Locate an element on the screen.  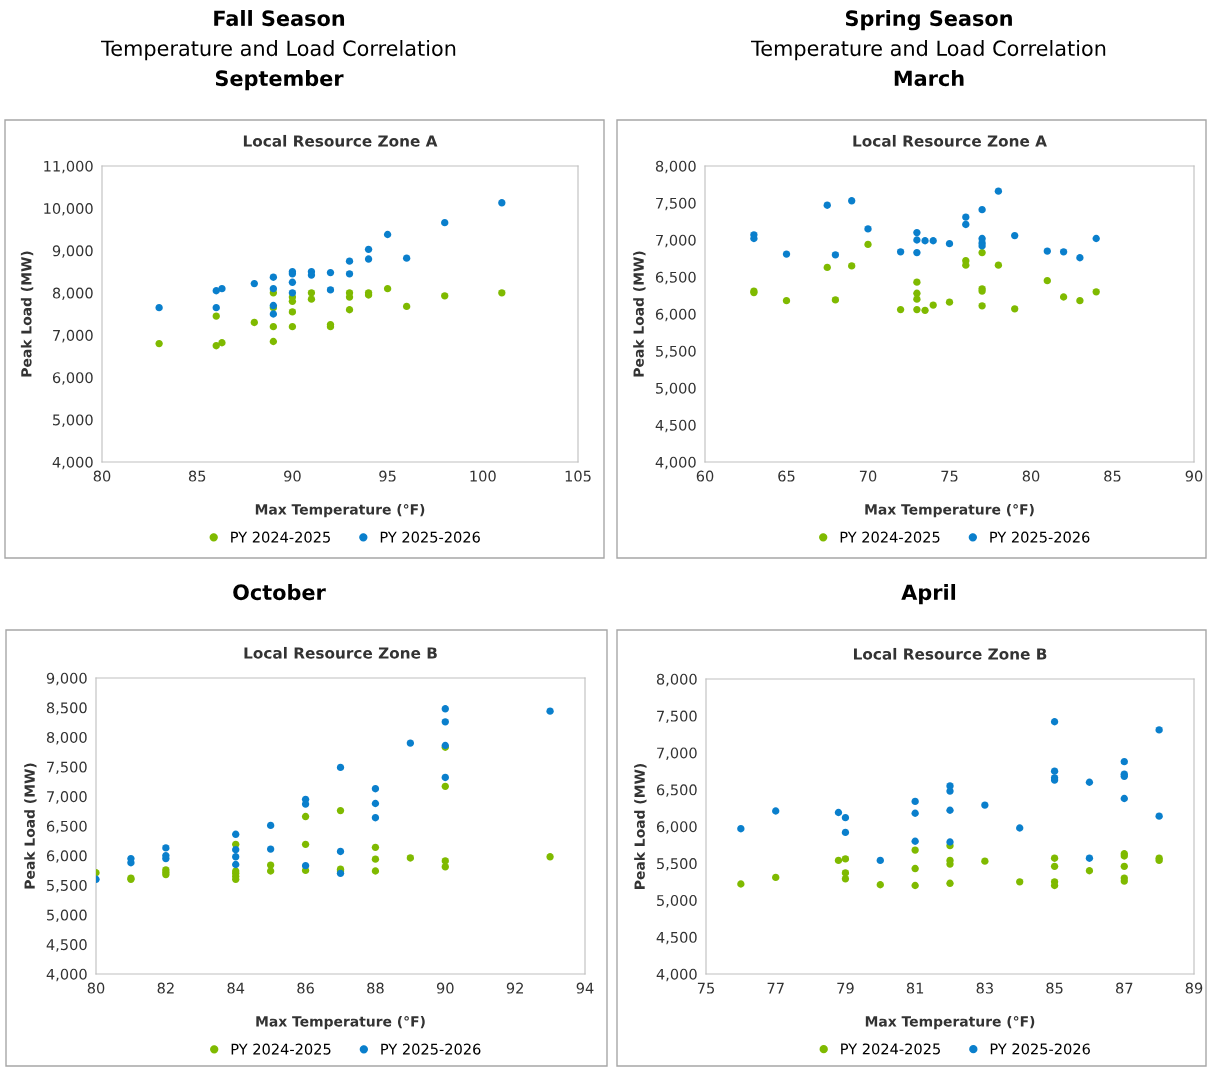
y-tick-label: 8,500 is located at coordinates (66, 708).